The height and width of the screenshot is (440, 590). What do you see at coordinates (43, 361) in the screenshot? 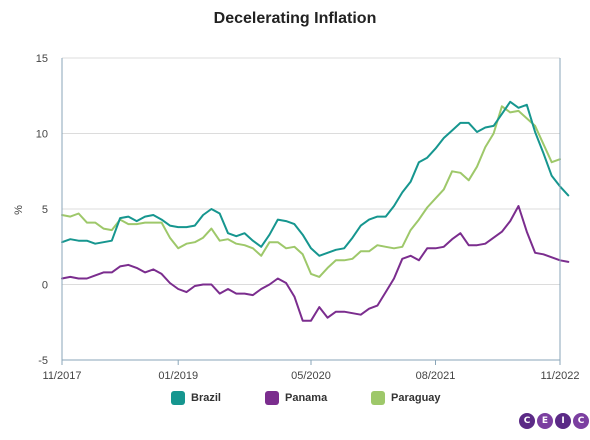
I see `y-tick-label: -5` at bounding box center [43, 361].